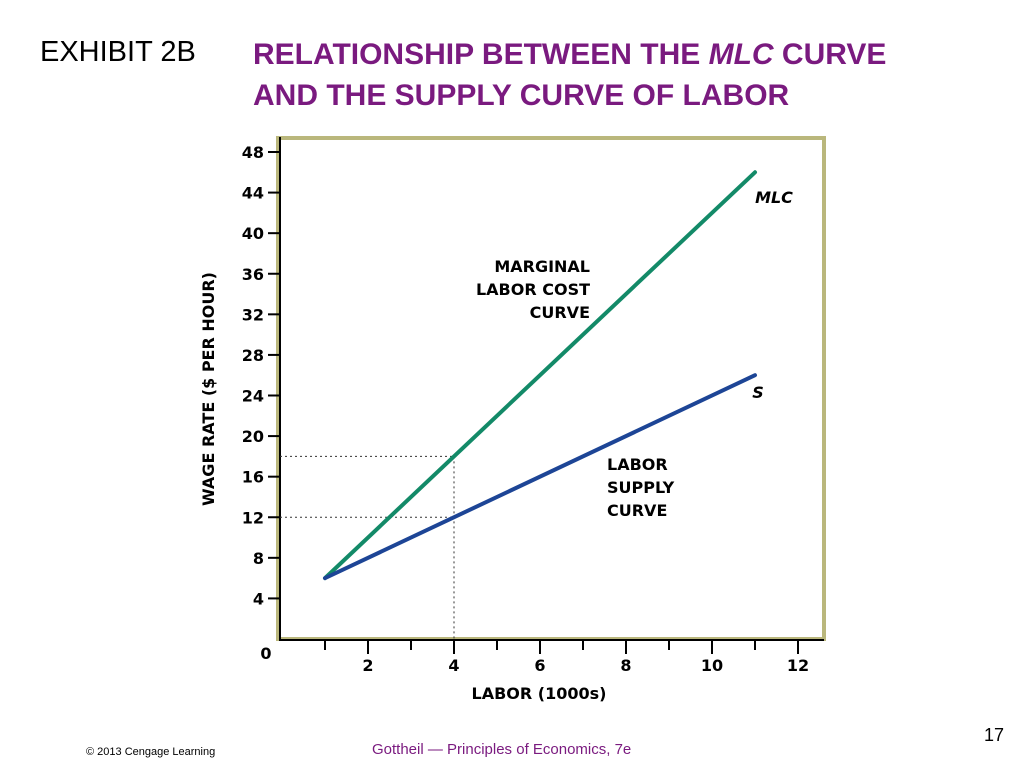  Describe the element at coordinates (542, 266) in the screenshot. I see `mlc-annotation-line: MARGINAL` at that location.